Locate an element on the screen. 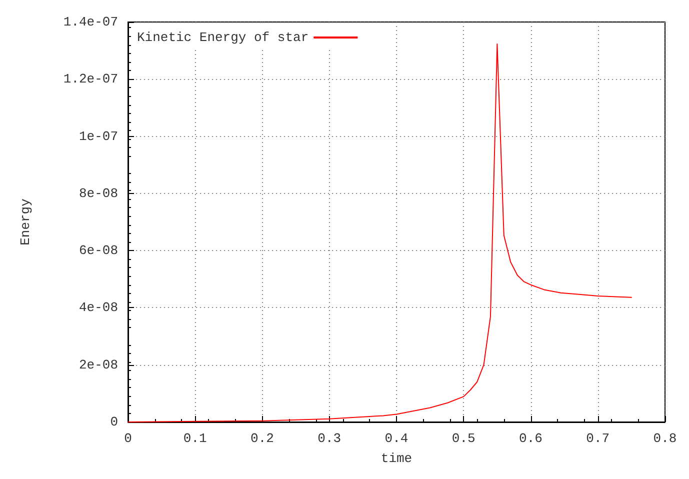  x-tick-label: 0.6 is located at coordinates (530, 438).